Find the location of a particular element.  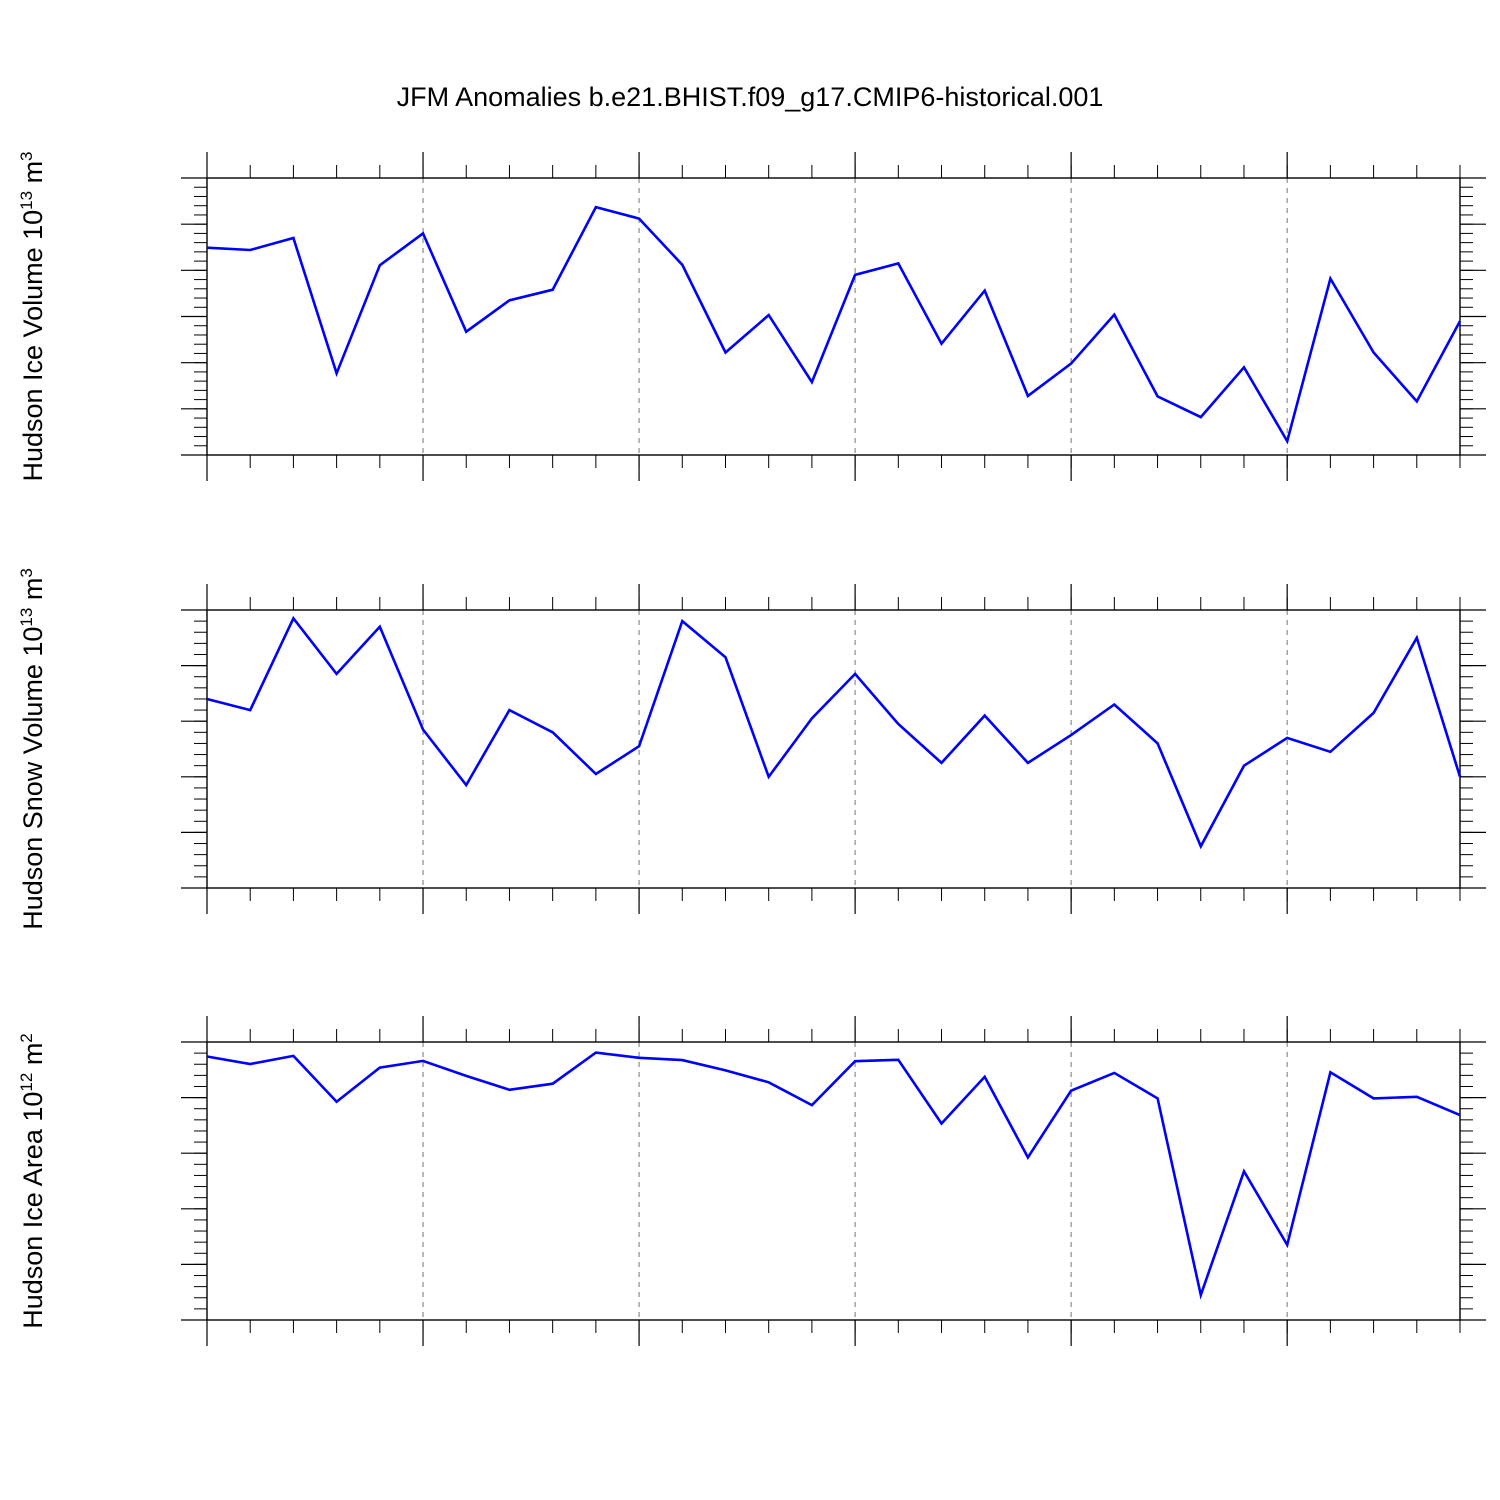

y-axis-label: Hudson Snow Volume 1013 m3 is located at coordinates (32, 749).